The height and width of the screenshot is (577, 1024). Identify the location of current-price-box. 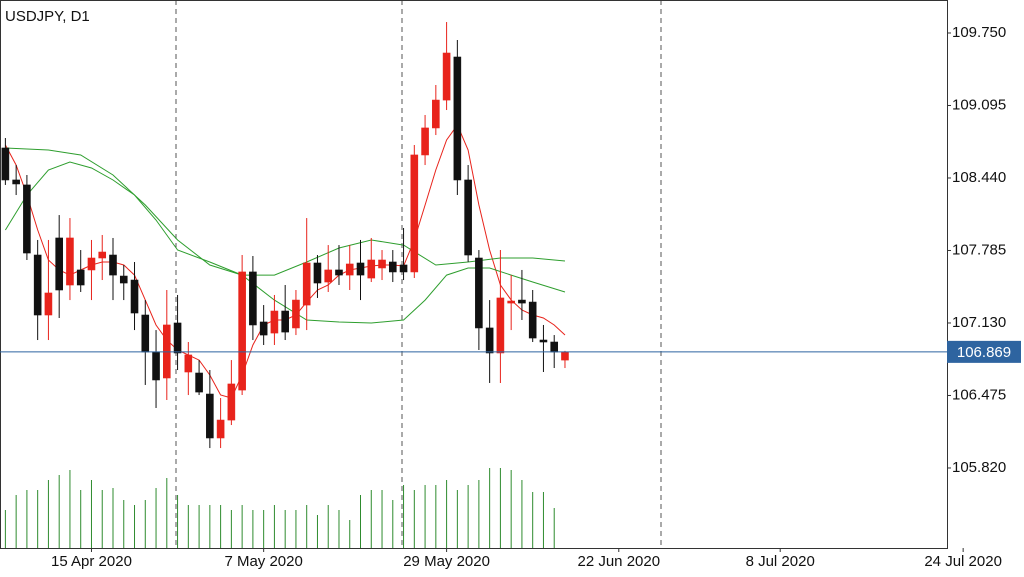
(984, 351).